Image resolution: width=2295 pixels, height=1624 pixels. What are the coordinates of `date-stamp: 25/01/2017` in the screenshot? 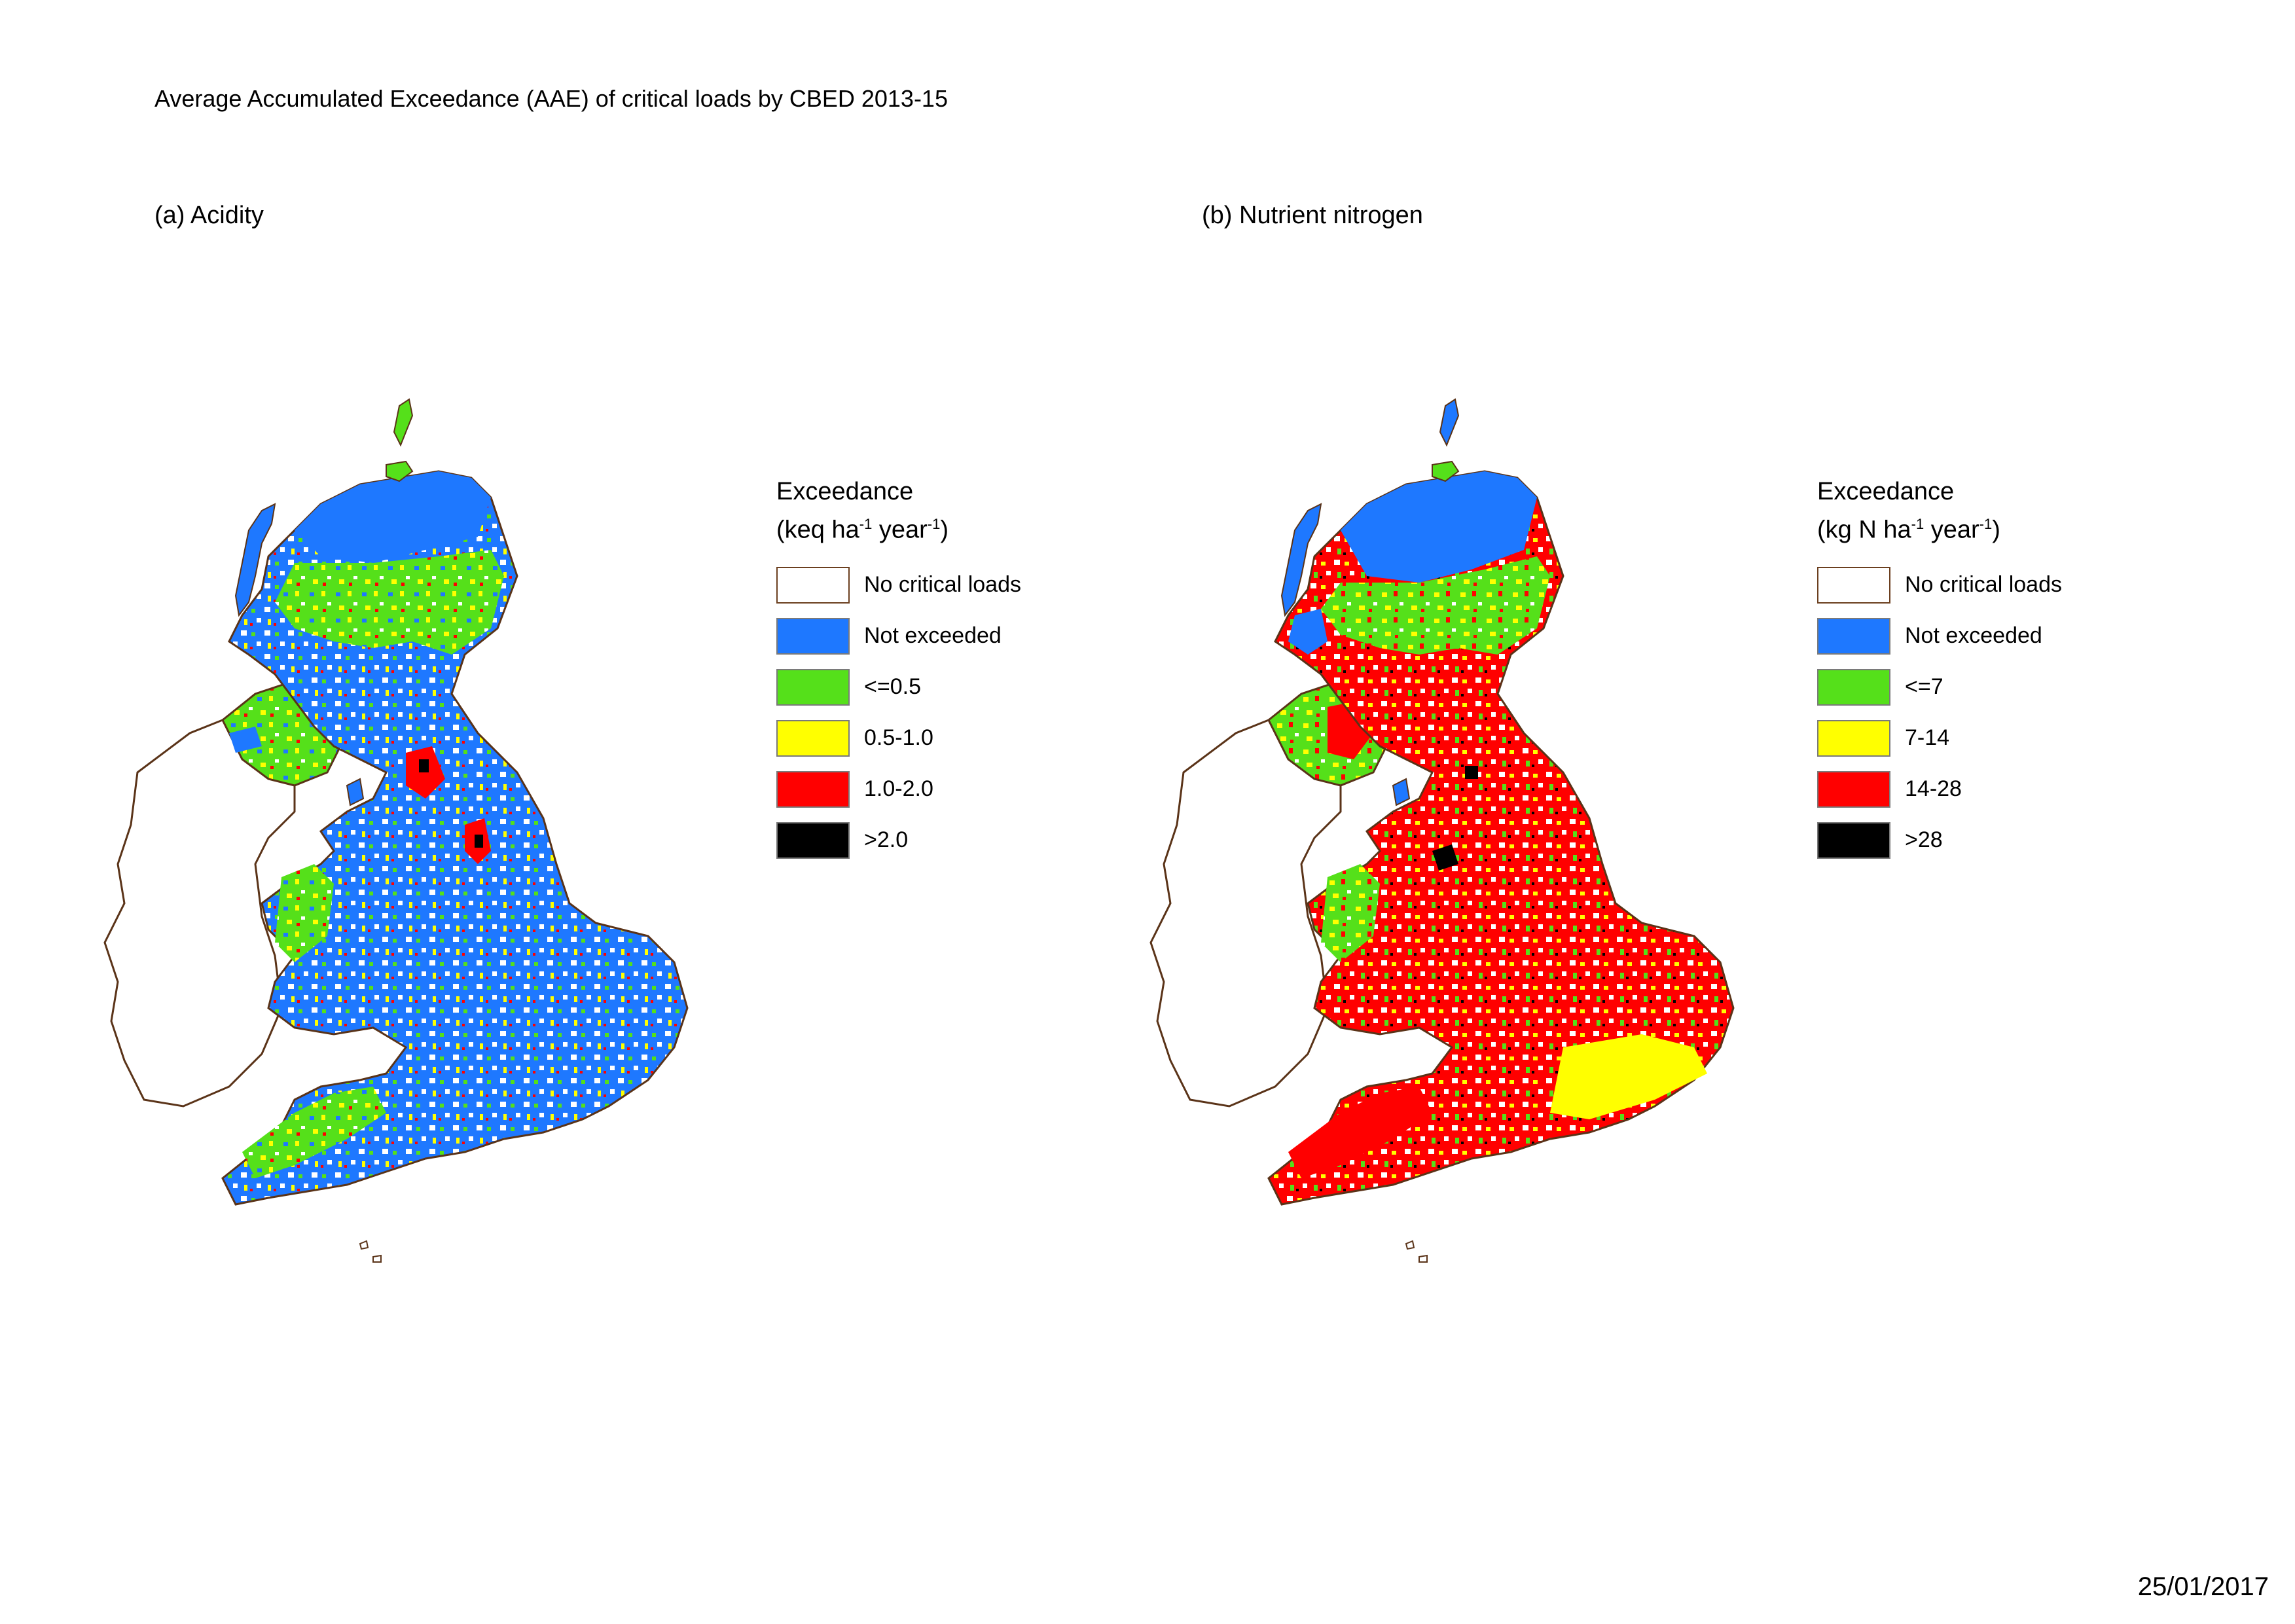 It's located at (2203, 1586).